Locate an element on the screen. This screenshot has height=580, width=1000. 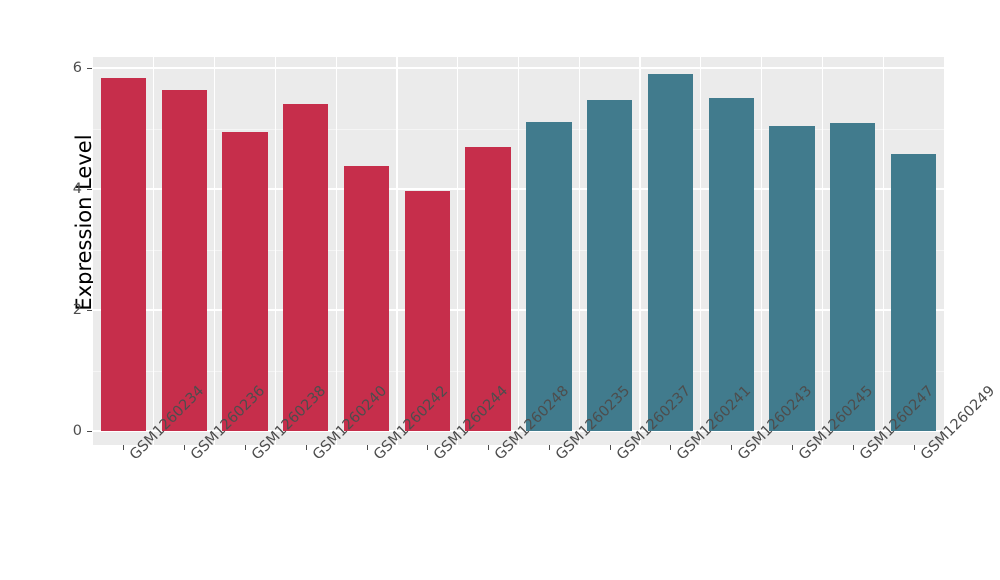
x-axis-tick-label: GSM1260234 is located at coordinates (167, 423).